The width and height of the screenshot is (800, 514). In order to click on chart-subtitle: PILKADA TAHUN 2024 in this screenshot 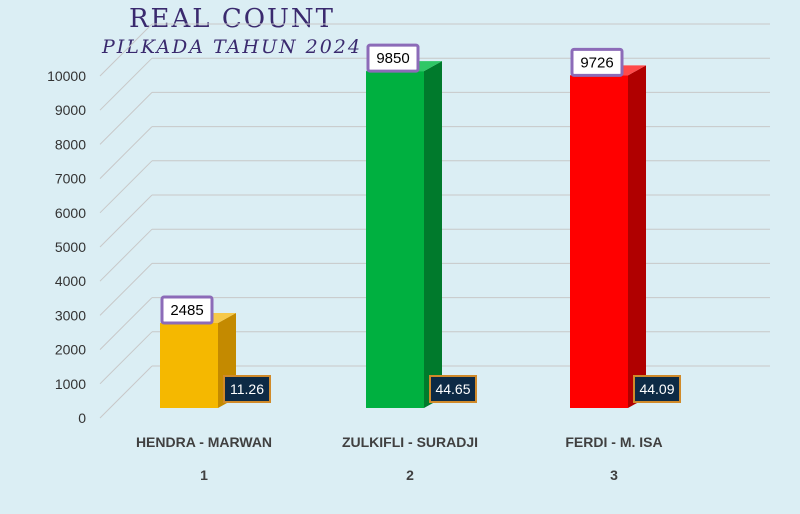, I will do `click(231, 47)`.